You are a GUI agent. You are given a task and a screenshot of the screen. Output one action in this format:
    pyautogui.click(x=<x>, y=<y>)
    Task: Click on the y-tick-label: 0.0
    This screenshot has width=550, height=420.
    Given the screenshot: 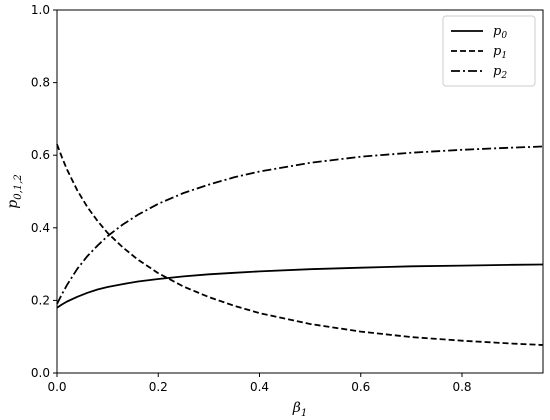 What is the action you would take?
    pyautogui.click(x=40, y=373)
    